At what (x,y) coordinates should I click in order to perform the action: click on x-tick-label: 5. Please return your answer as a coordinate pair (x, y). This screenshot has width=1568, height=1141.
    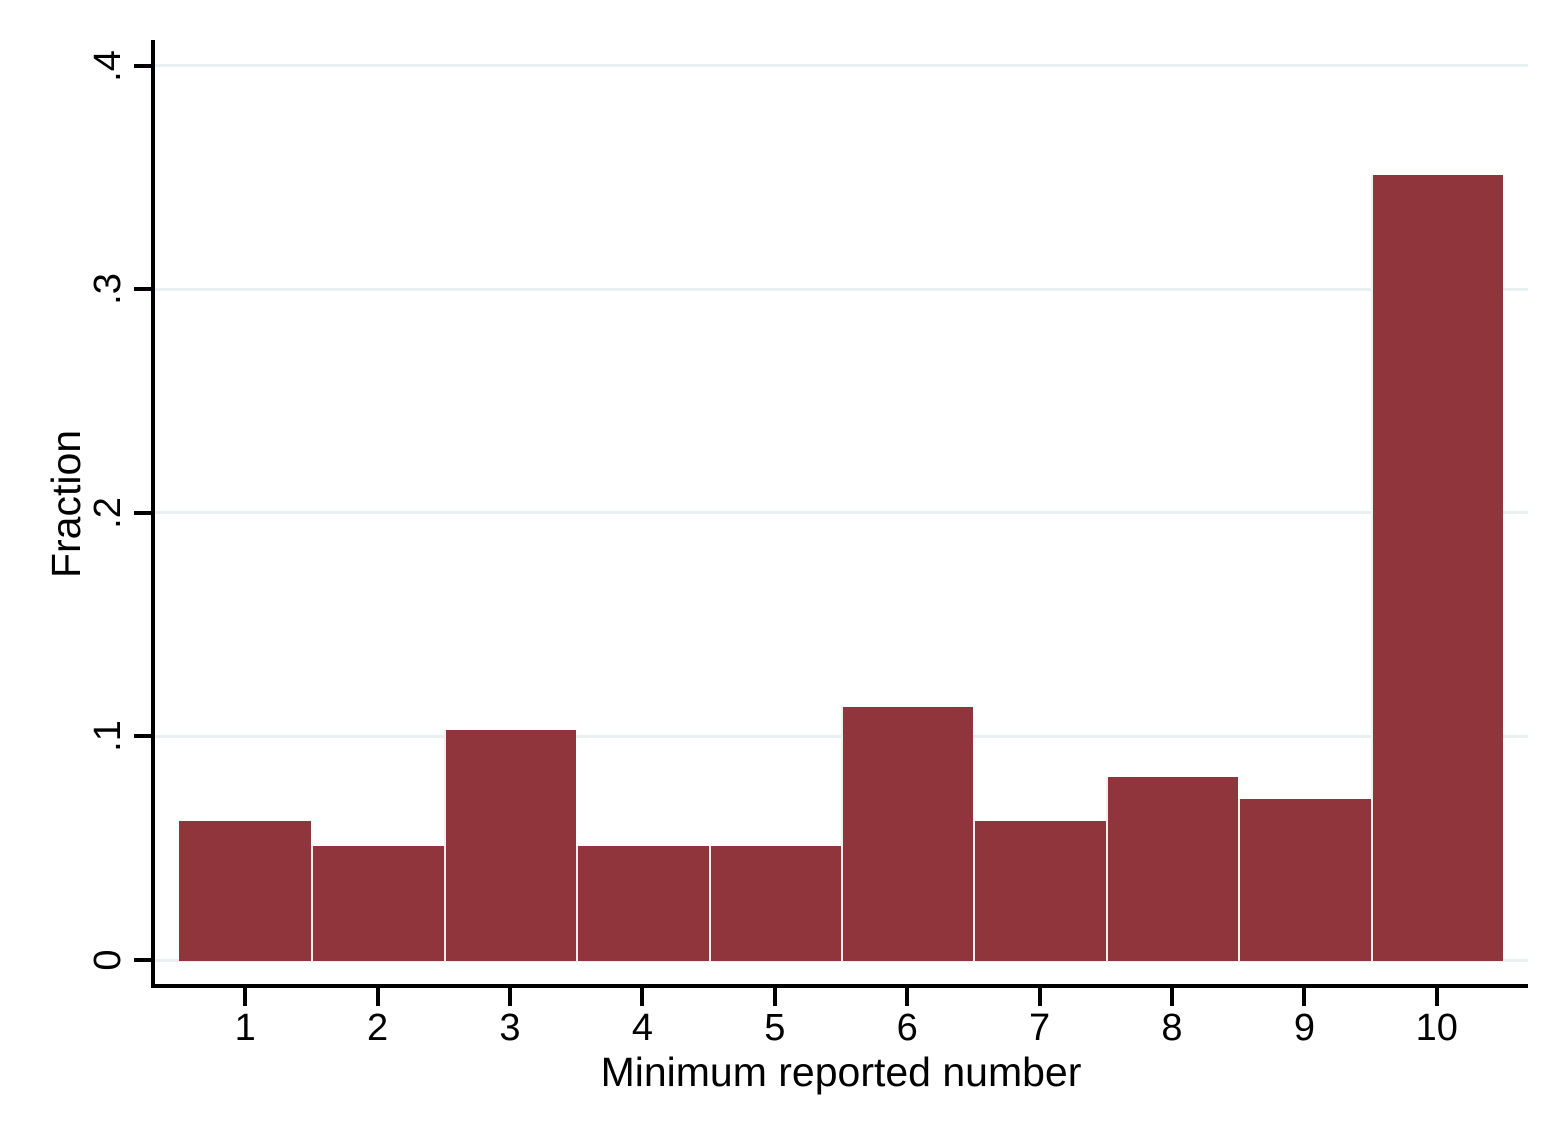
    Looking at the image, I should click on (775, 1028).